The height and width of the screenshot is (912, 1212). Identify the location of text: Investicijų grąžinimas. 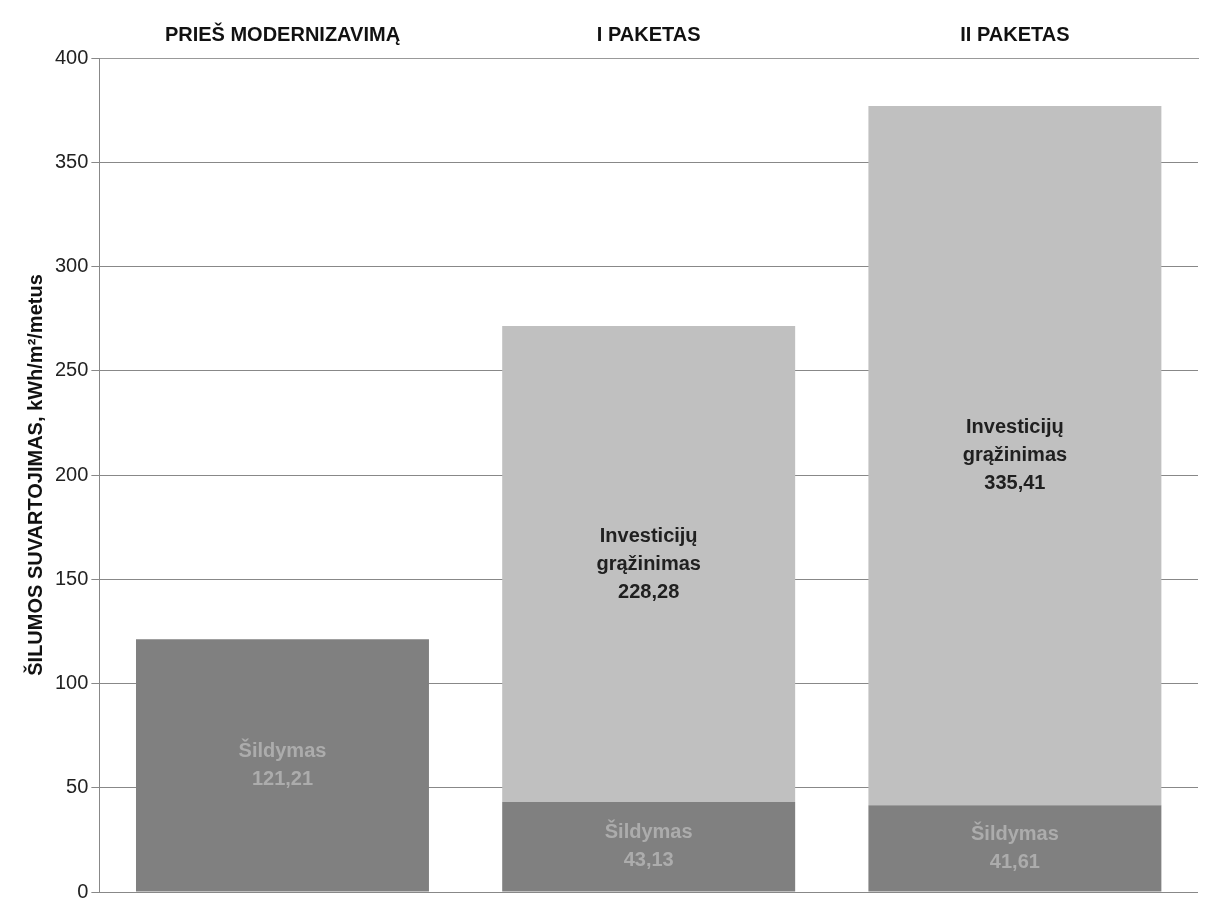
(1015, 440).